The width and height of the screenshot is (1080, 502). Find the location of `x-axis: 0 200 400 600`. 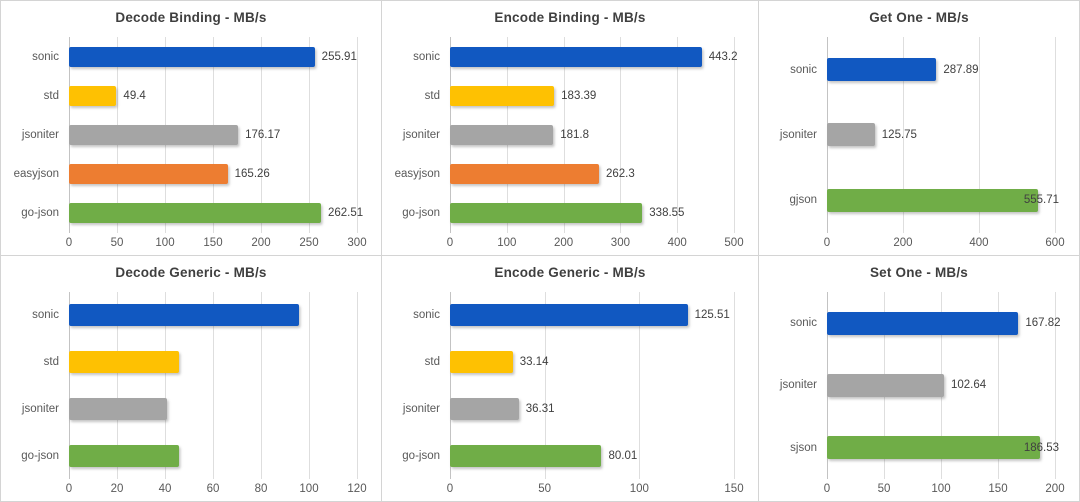

x-axis: 0 200 400 600 is located at coordinates (944, 242).